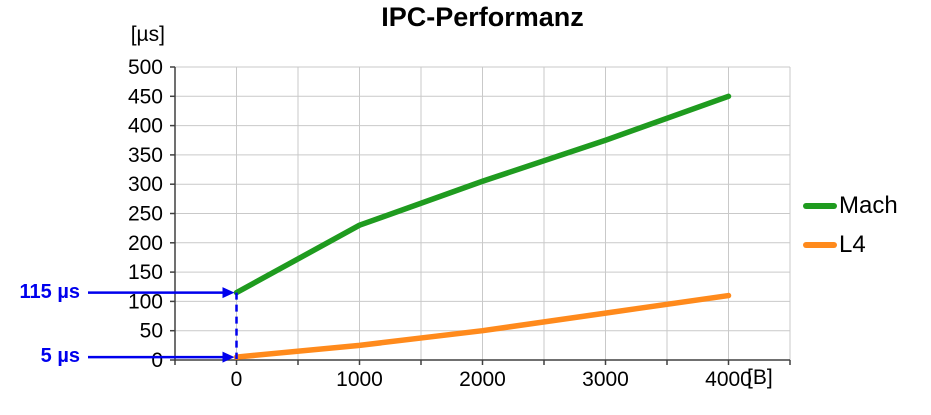  I want to click on x-tick-label: 0, so click(237, 379).